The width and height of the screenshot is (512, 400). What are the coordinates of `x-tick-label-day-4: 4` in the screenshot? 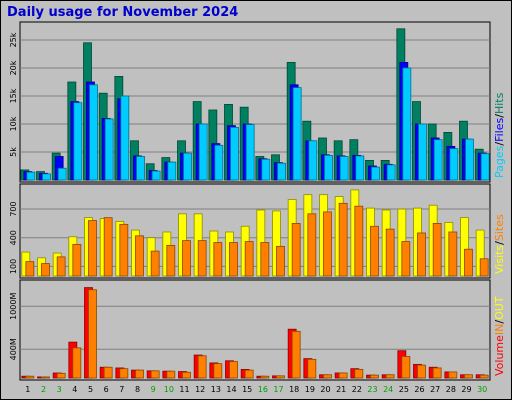 It's located at (74, 389).